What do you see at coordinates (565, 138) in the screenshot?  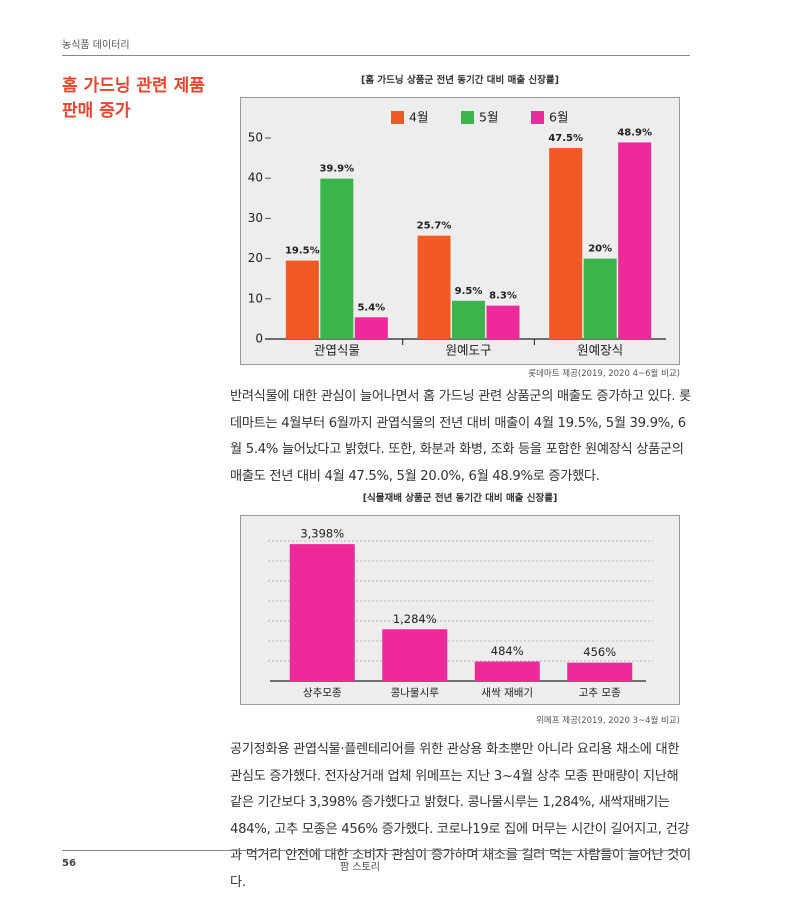 I see `value-label: 47.5%` at bounding box center [565, 138].